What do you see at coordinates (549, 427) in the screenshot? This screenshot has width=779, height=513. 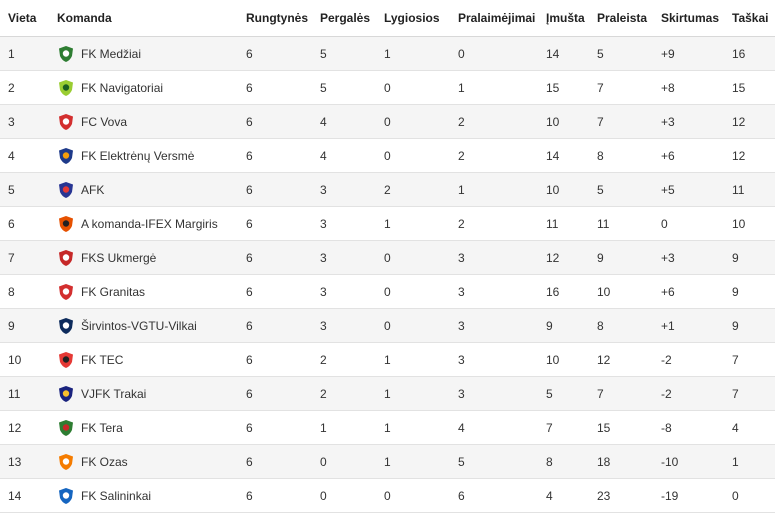 I see `row-goals-for: 7` at bounding box center [549, 427].